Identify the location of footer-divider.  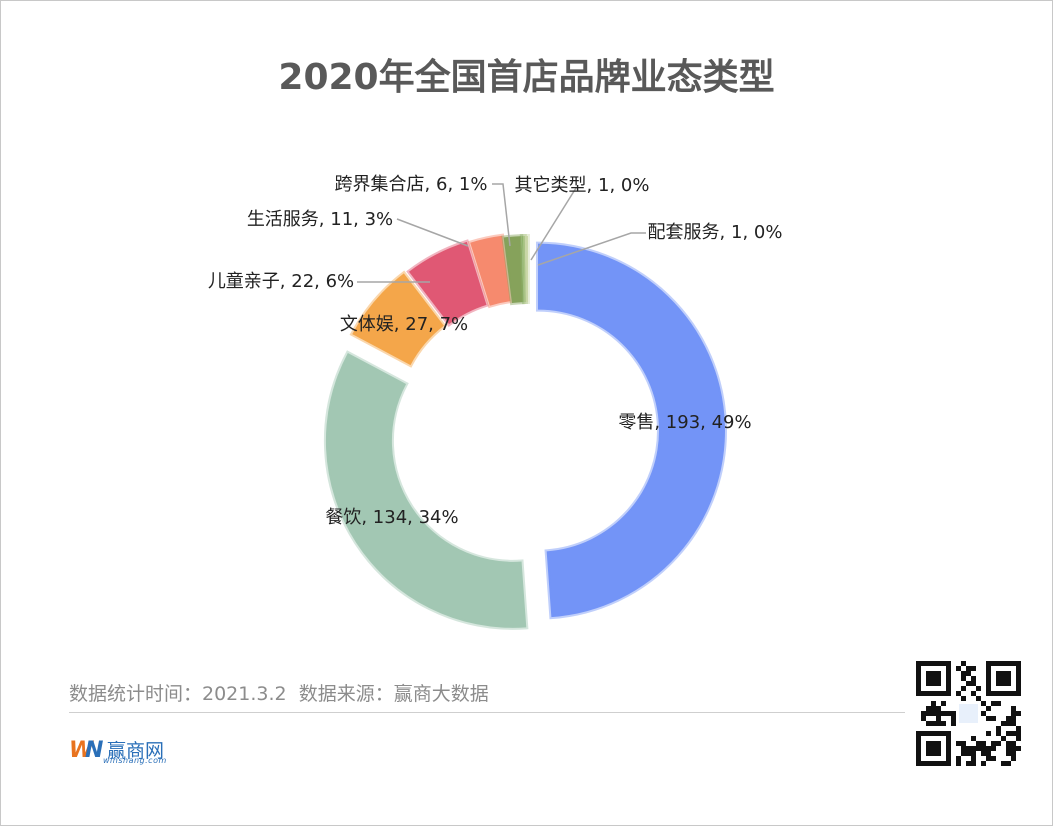
(487, 712).